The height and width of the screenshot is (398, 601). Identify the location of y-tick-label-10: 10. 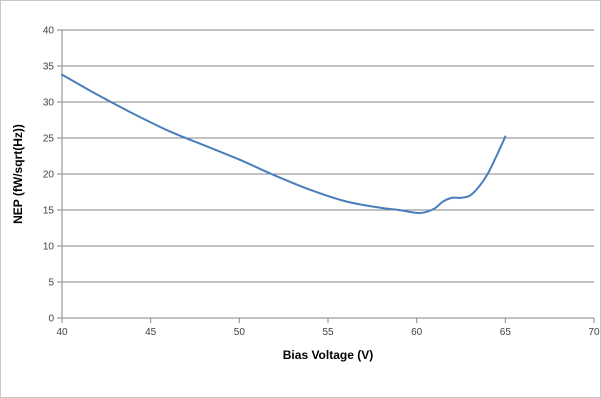
(49, 247).